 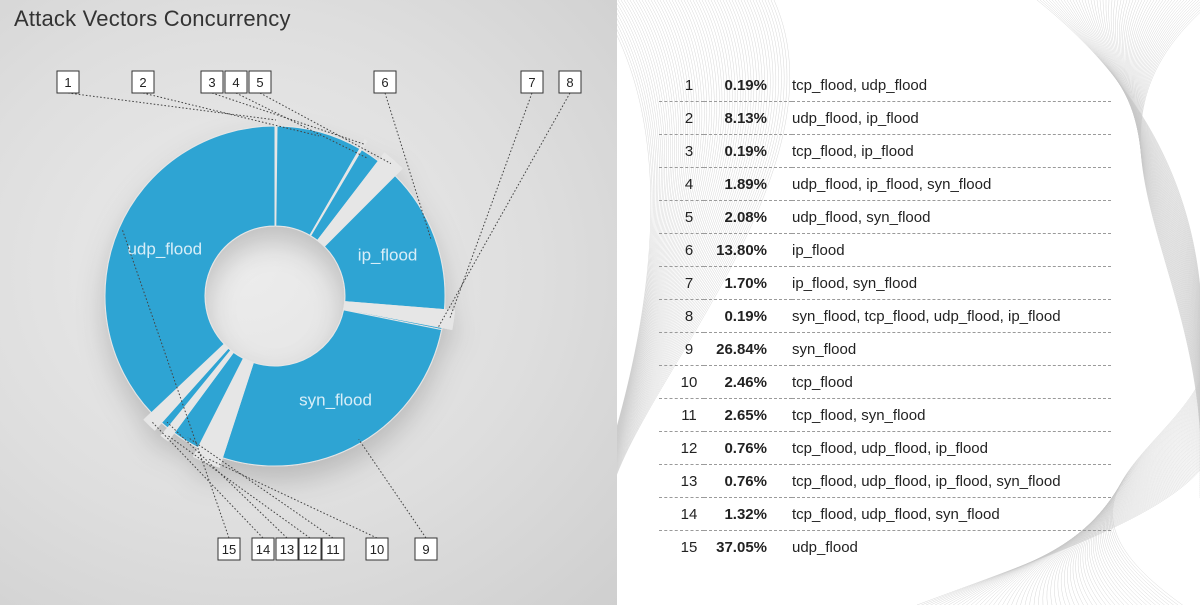 What do you see at coordinates (951, 151) in the screenshot?
I see `legend-vectors: tcp_flood, ip_flood` at bounding box center [951, 151].